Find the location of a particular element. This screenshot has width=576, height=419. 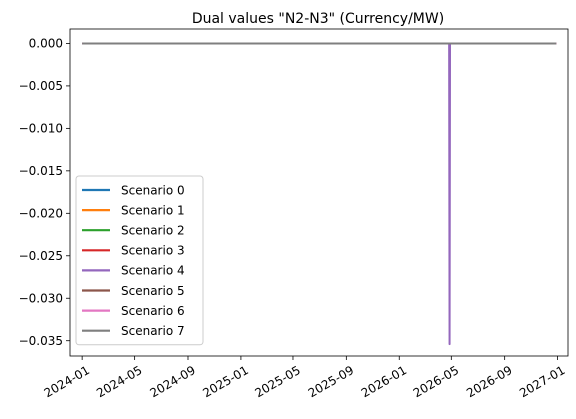

x-tick-label: 2024-01 is located at coordinates (67, 381).